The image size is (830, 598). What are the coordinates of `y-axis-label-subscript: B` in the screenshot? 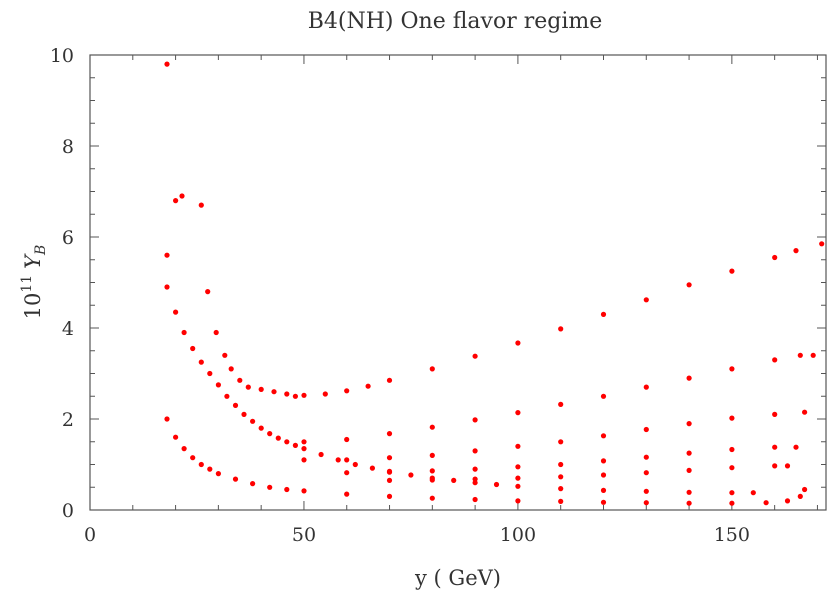 It's located at (41, 250).